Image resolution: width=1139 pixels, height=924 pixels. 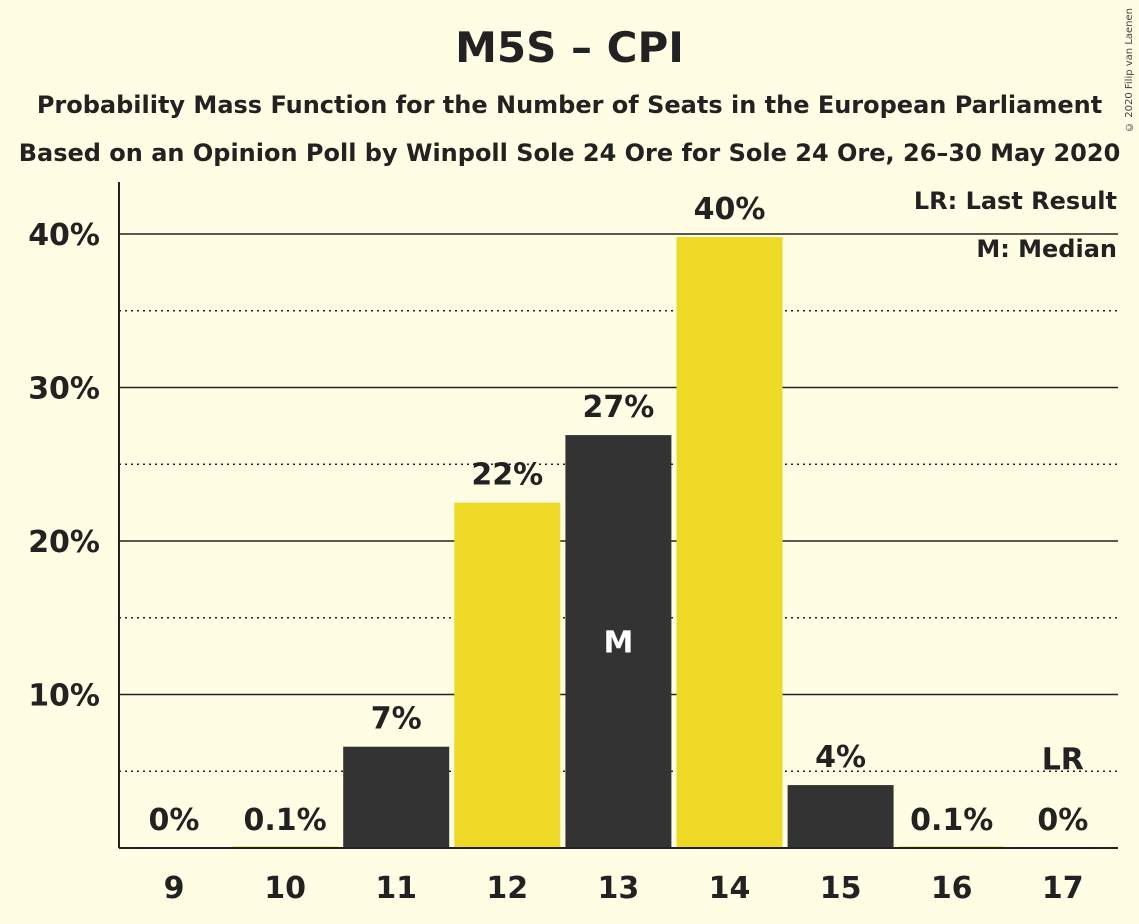 I want to click on chart-title: M5S – CPI, so click(x=569, y=47).